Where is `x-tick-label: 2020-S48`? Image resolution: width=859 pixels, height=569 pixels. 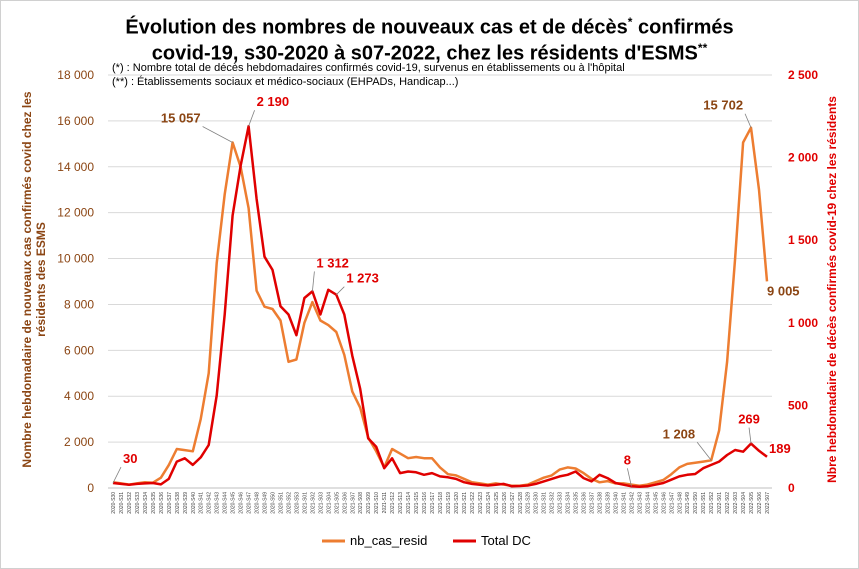 x-tick-label: 2020-S48 is located at coordinates (258, 503).